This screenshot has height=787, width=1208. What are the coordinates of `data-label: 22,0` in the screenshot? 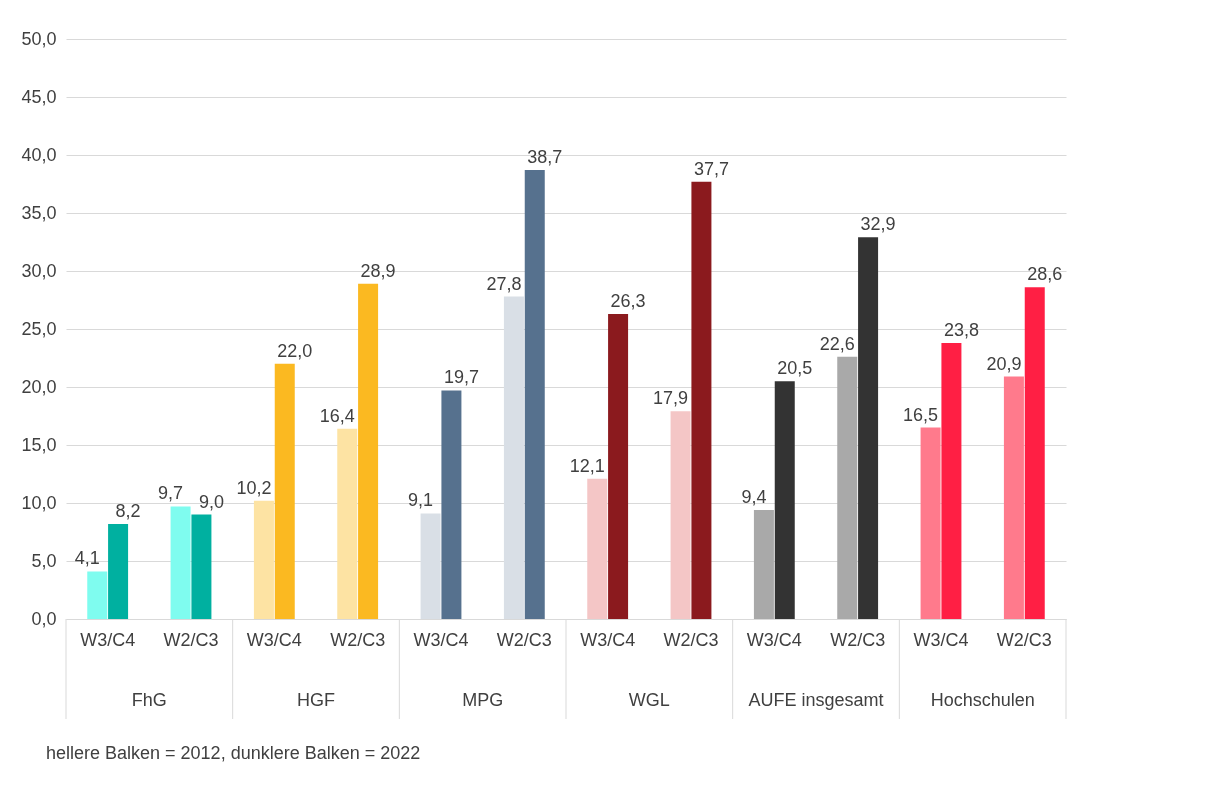 It's located at (295, 350).